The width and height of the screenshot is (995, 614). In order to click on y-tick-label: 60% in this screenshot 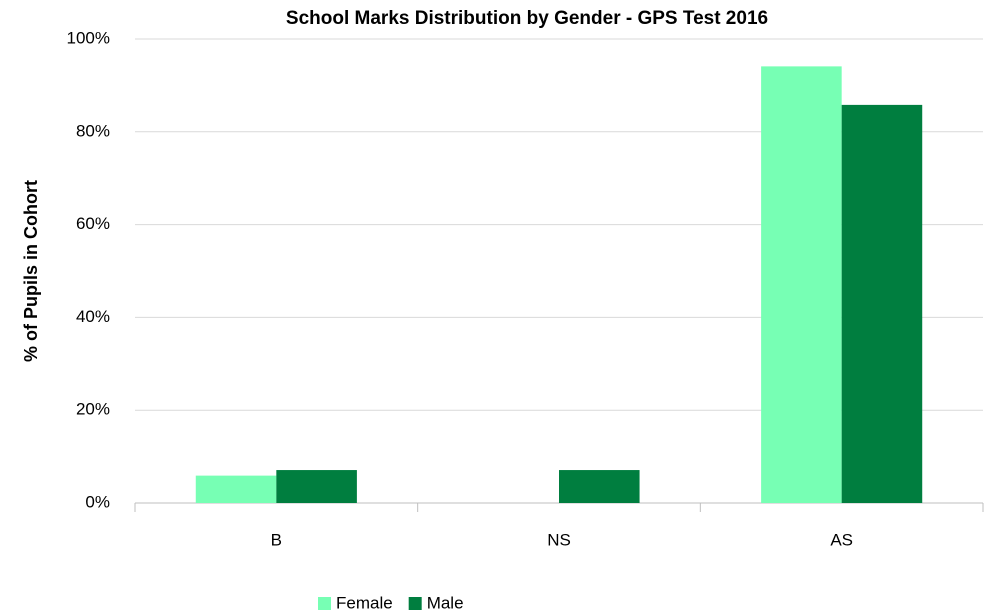, I will do `click(93, 223)`.